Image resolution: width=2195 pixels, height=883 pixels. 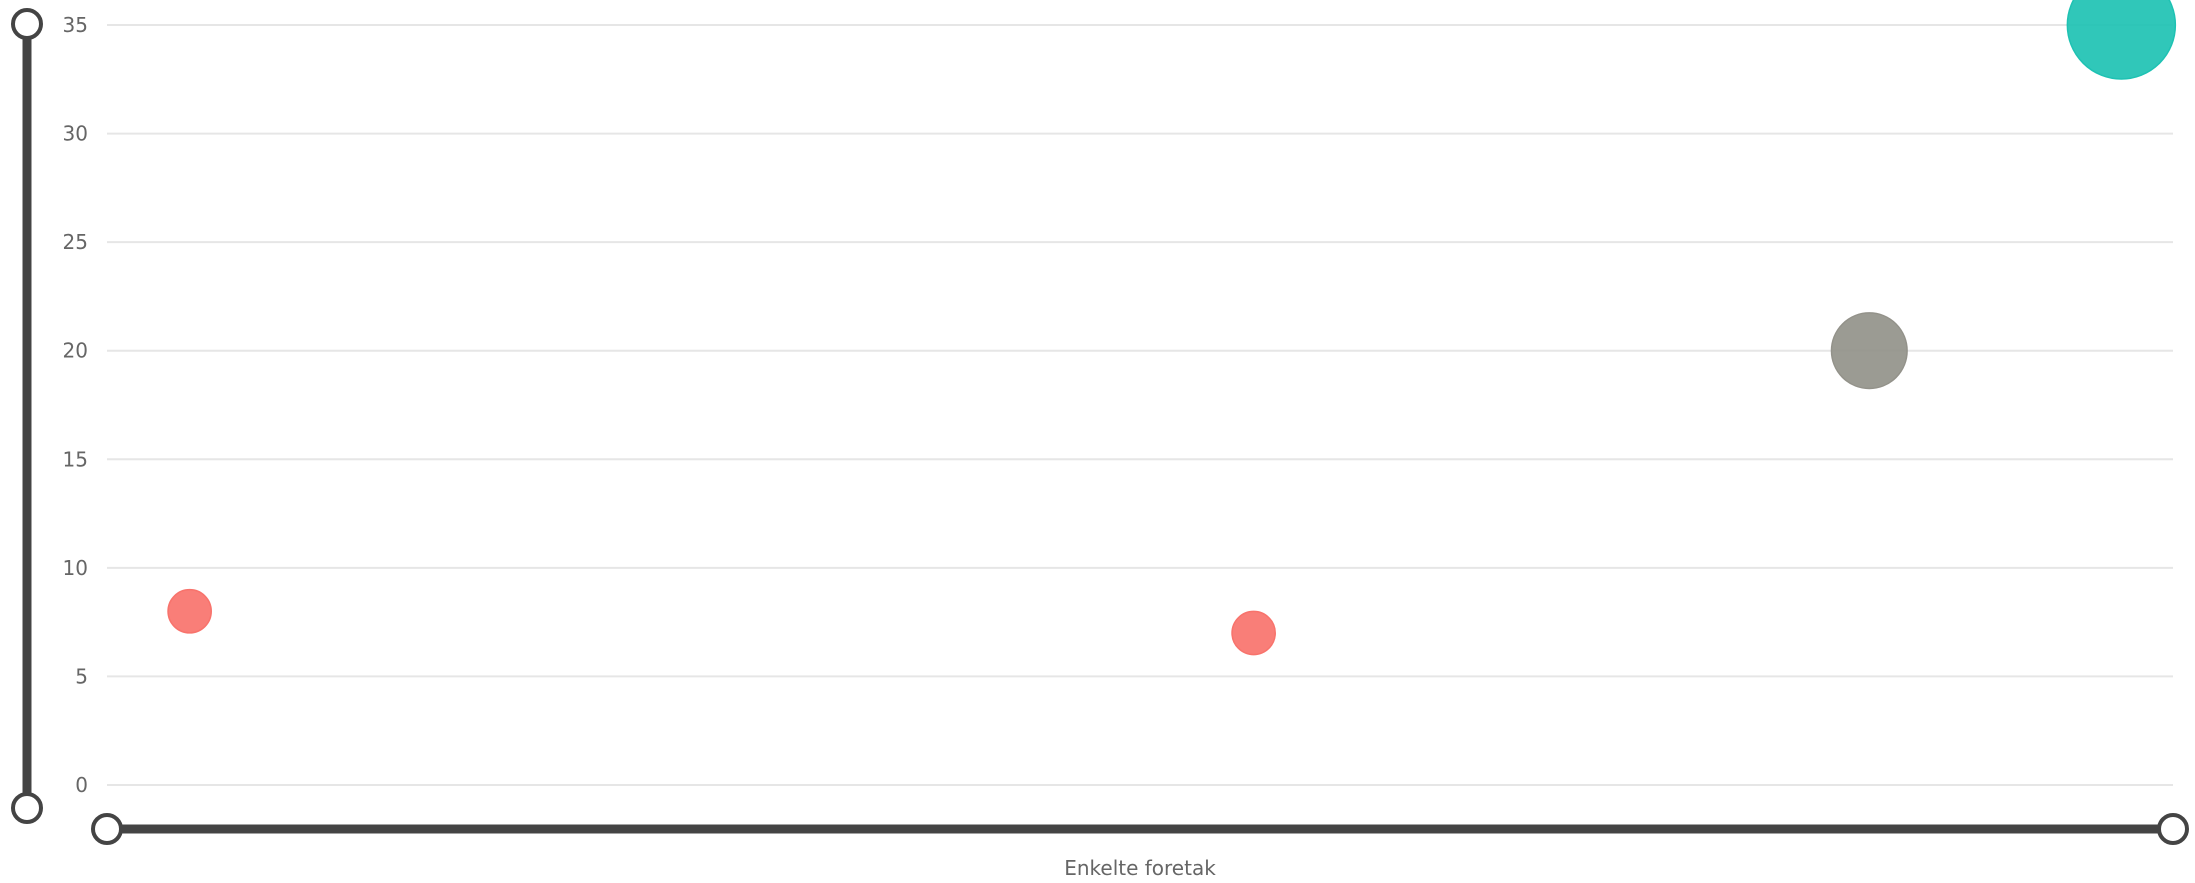 What do you see at coordinates (75, 351) in the screenshot?
I see `y-tick-label: 20` at bounding box center [75, 351].